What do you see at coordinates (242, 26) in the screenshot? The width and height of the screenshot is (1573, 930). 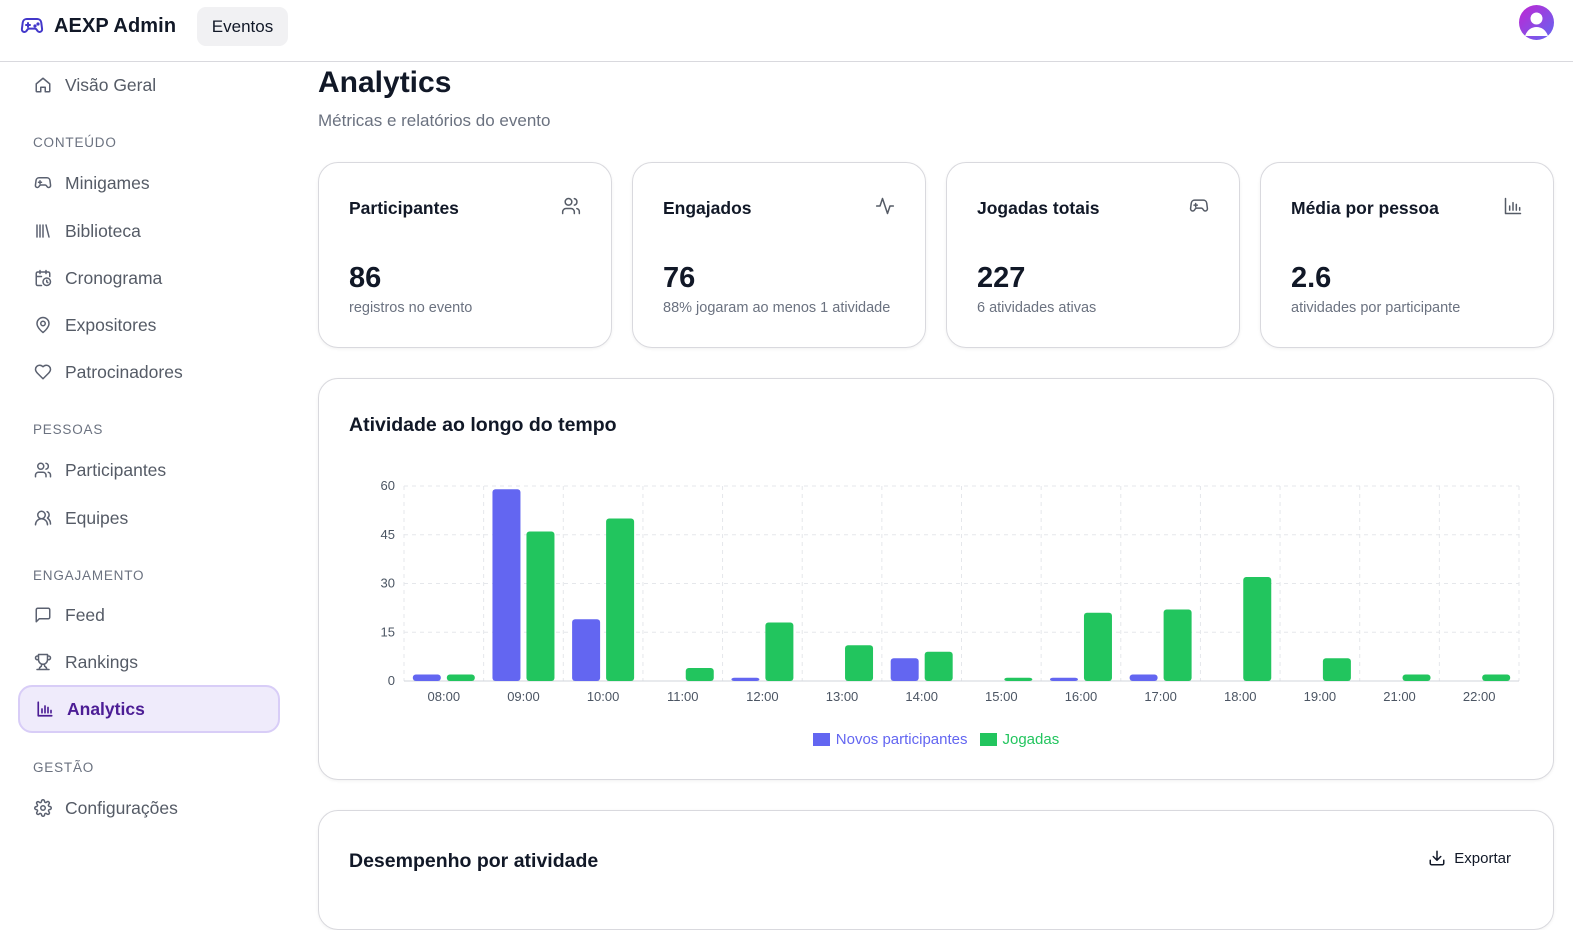 I see `tab-eventos: Eventos` at bounding box center [242, 26].